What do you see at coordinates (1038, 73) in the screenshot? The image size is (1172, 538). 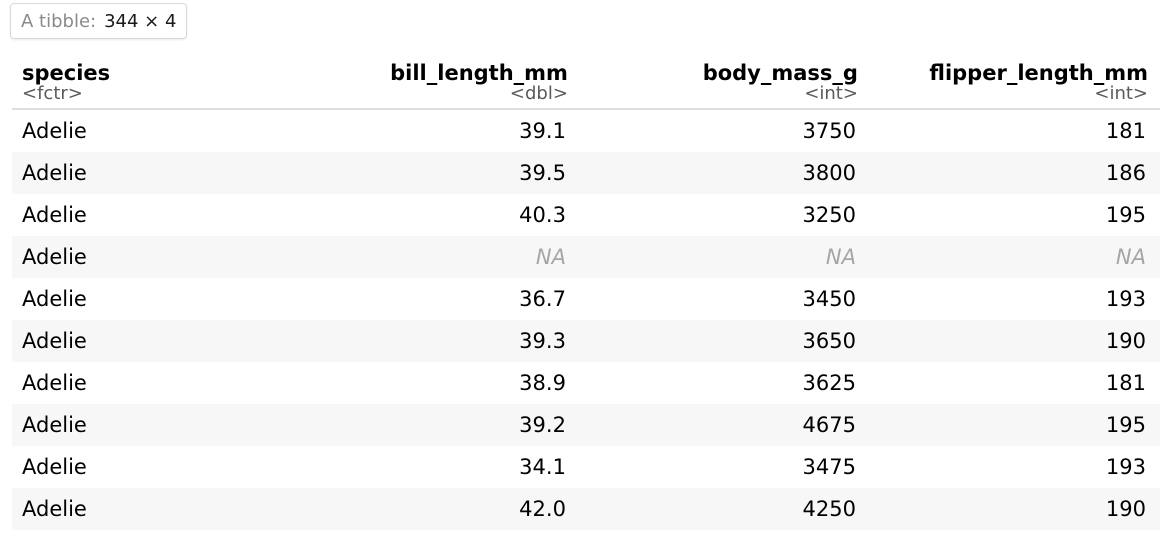 I see `column-name: flipper_length_mm` at bounding box center [1038, 73].